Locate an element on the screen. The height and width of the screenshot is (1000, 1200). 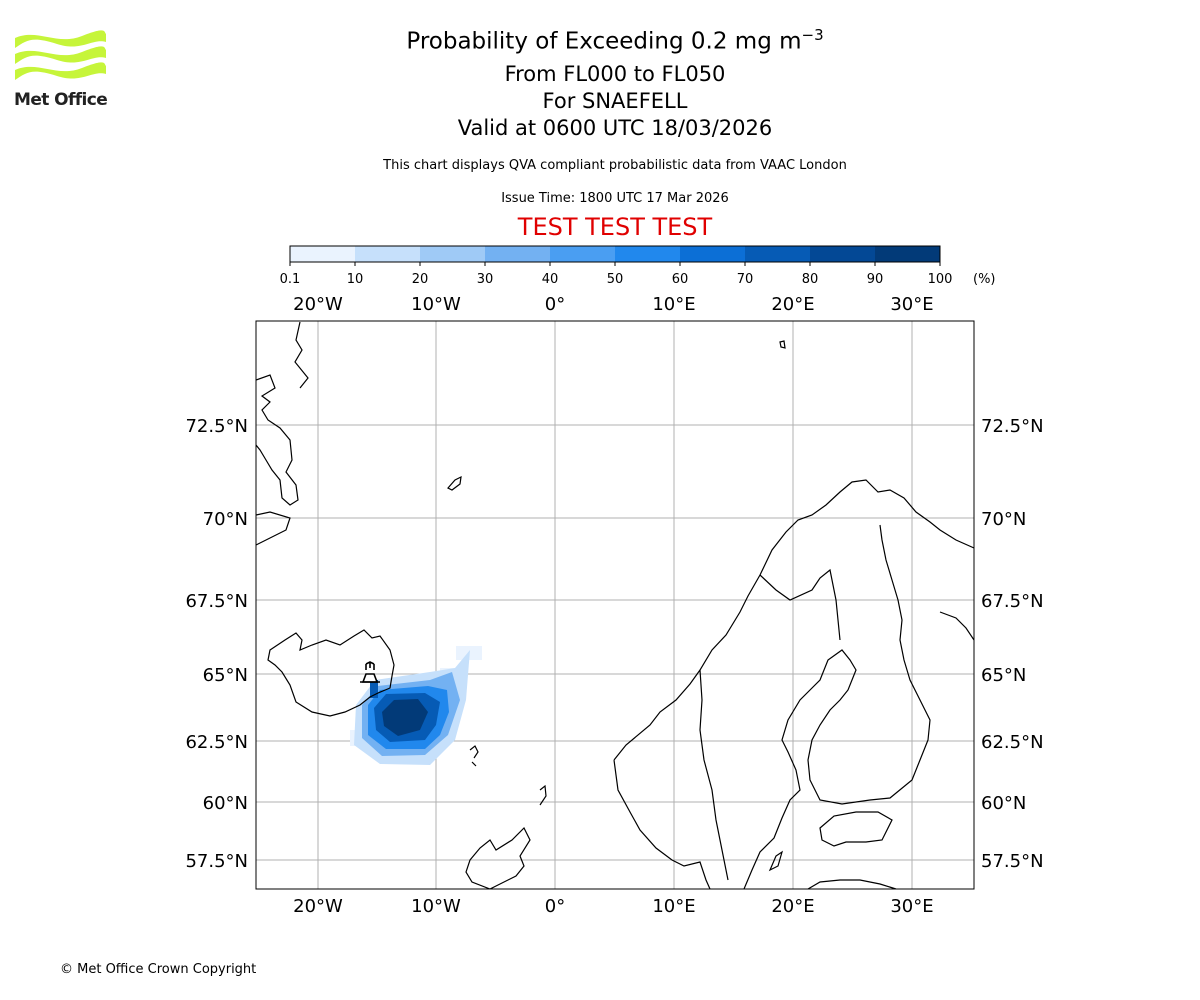
test-banner: TEST TEST TEST is located at coordinates (615, 227).